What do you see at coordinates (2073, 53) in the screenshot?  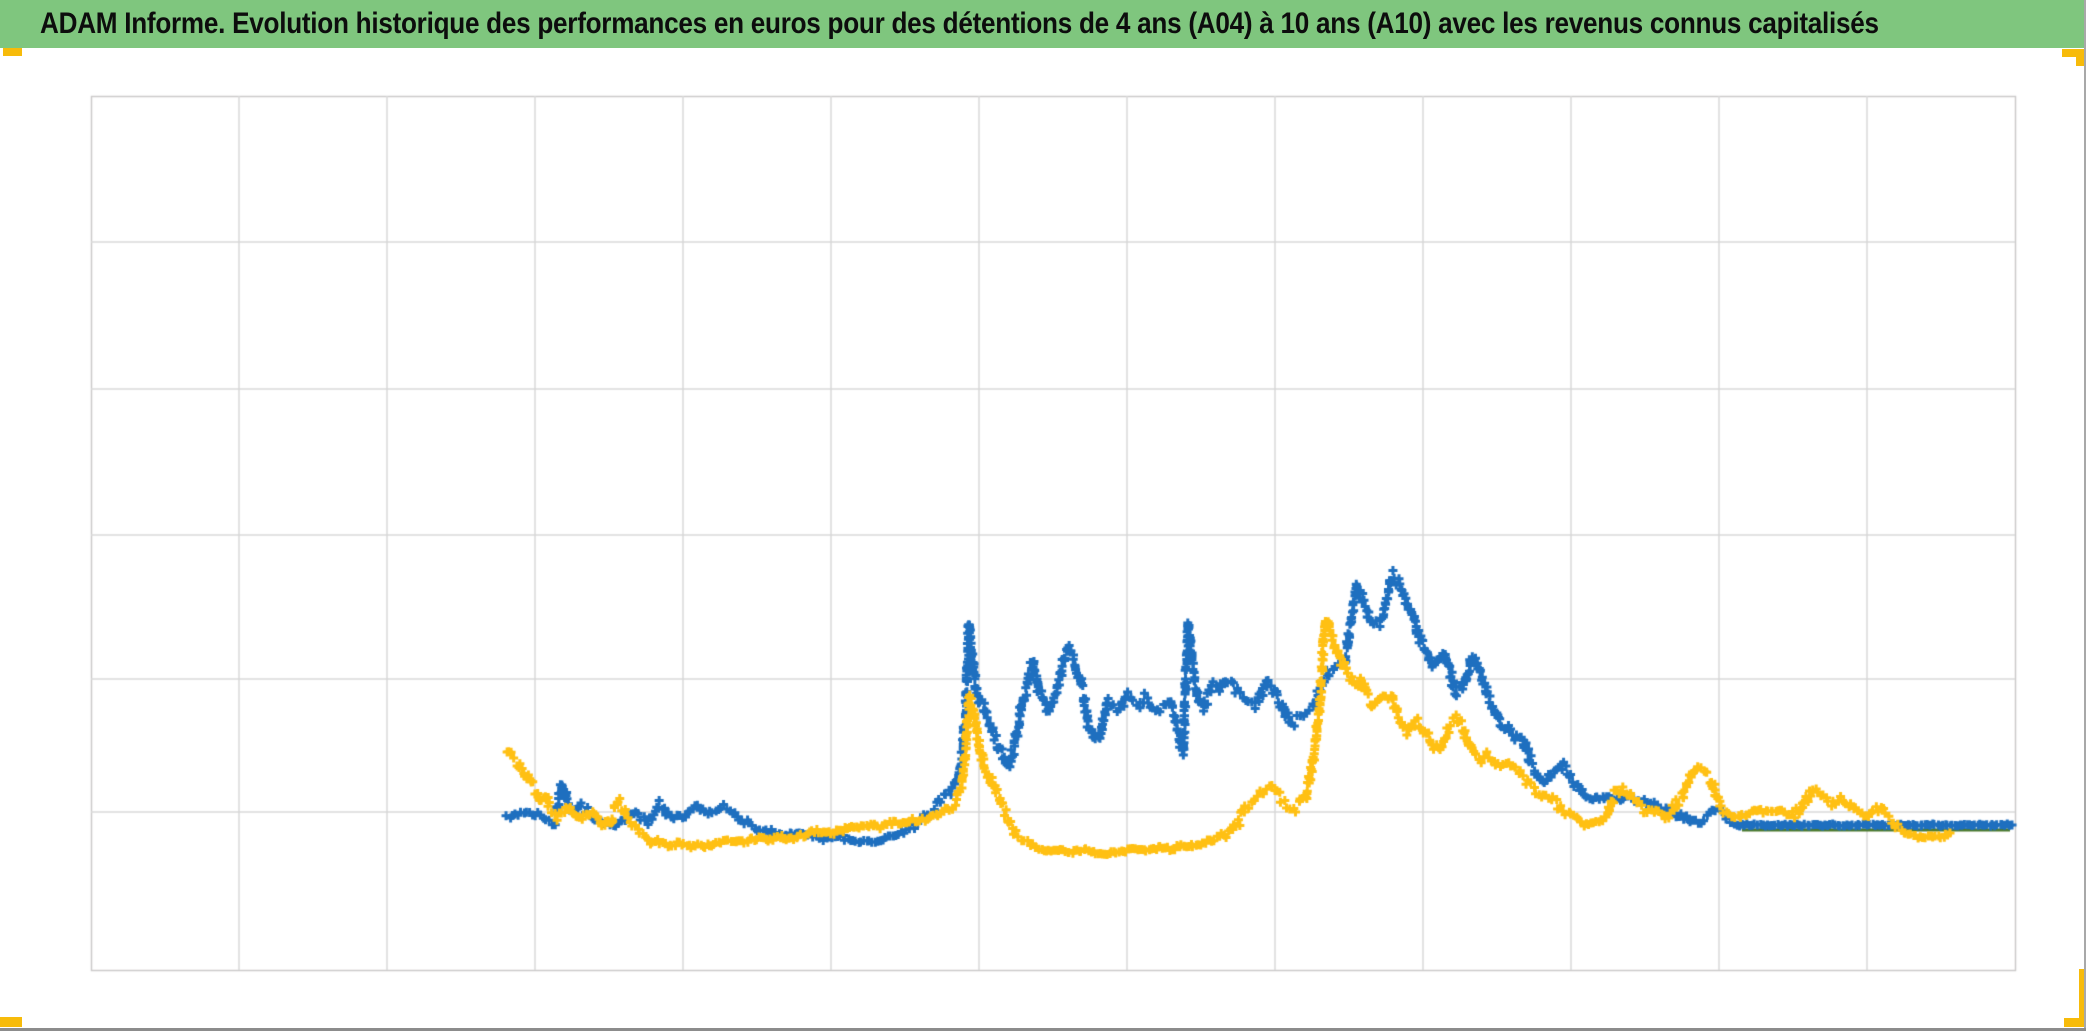 I see `corner-mark-top-right-horizontal` at bounding box center [2073, 53].